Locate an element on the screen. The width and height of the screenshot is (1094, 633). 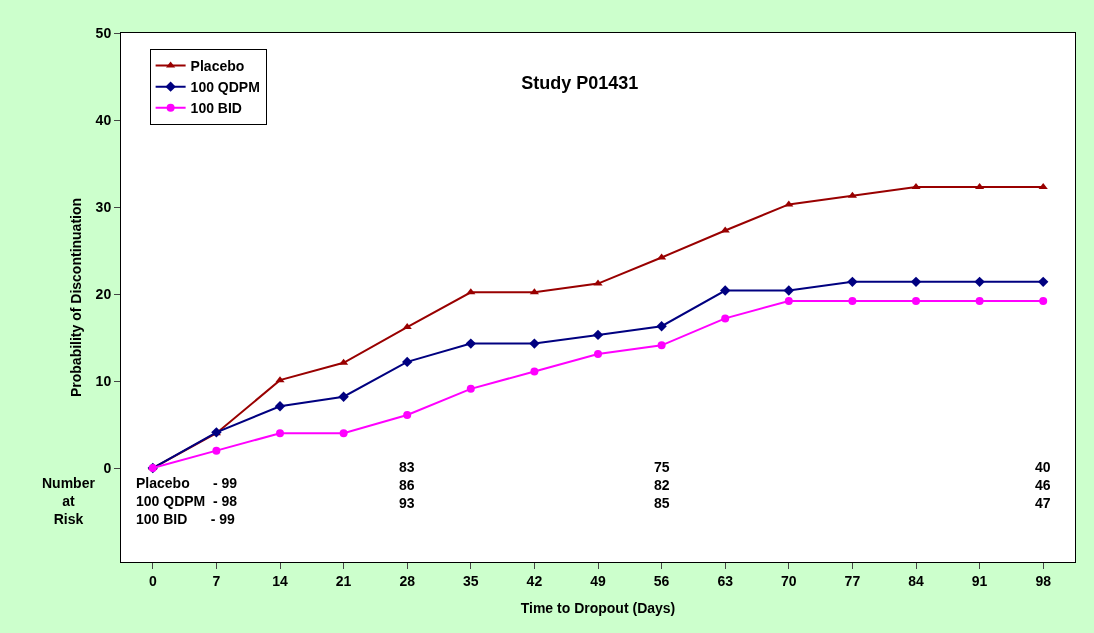
x-tick-label: 84 is located at coordinates (916, 580).